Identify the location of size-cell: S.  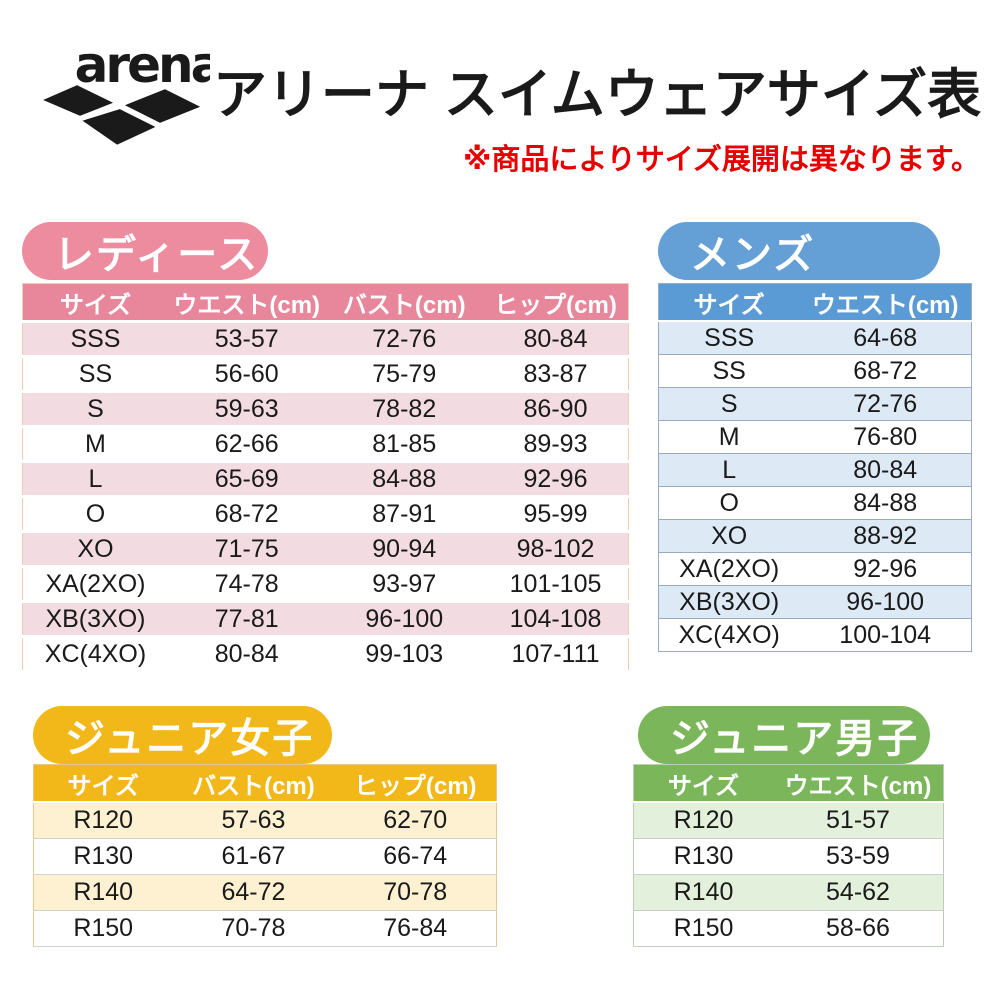
(729, 403).